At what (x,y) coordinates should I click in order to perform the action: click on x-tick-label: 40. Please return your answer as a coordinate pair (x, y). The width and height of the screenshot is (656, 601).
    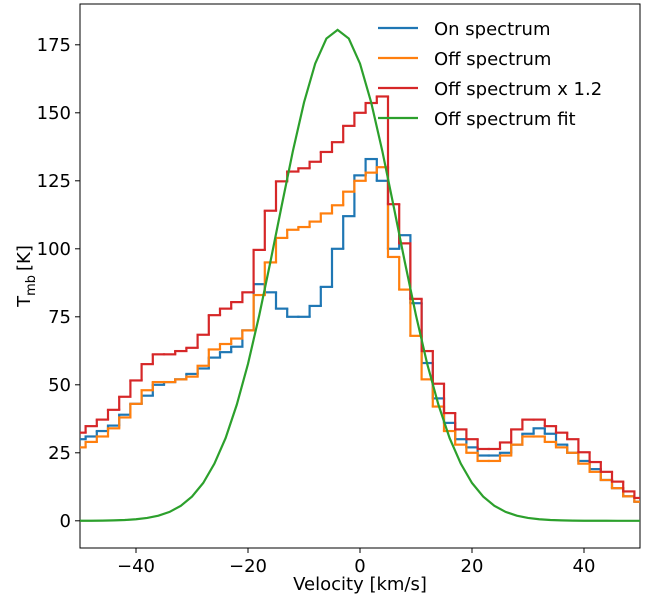
    Looking at the image, I should click on (584, 566).